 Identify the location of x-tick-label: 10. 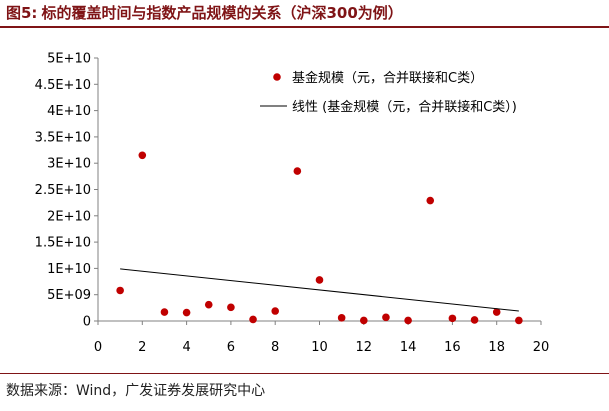
(319, 347).